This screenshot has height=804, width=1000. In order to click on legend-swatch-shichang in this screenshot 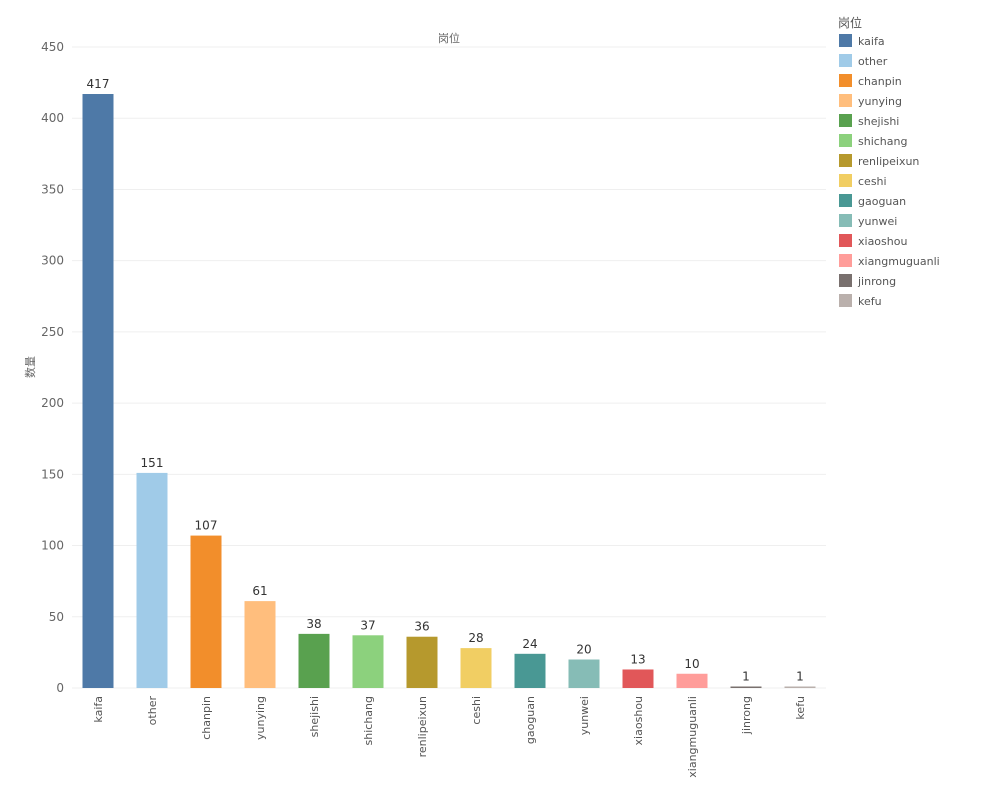, I will do `click(845, 140)`.